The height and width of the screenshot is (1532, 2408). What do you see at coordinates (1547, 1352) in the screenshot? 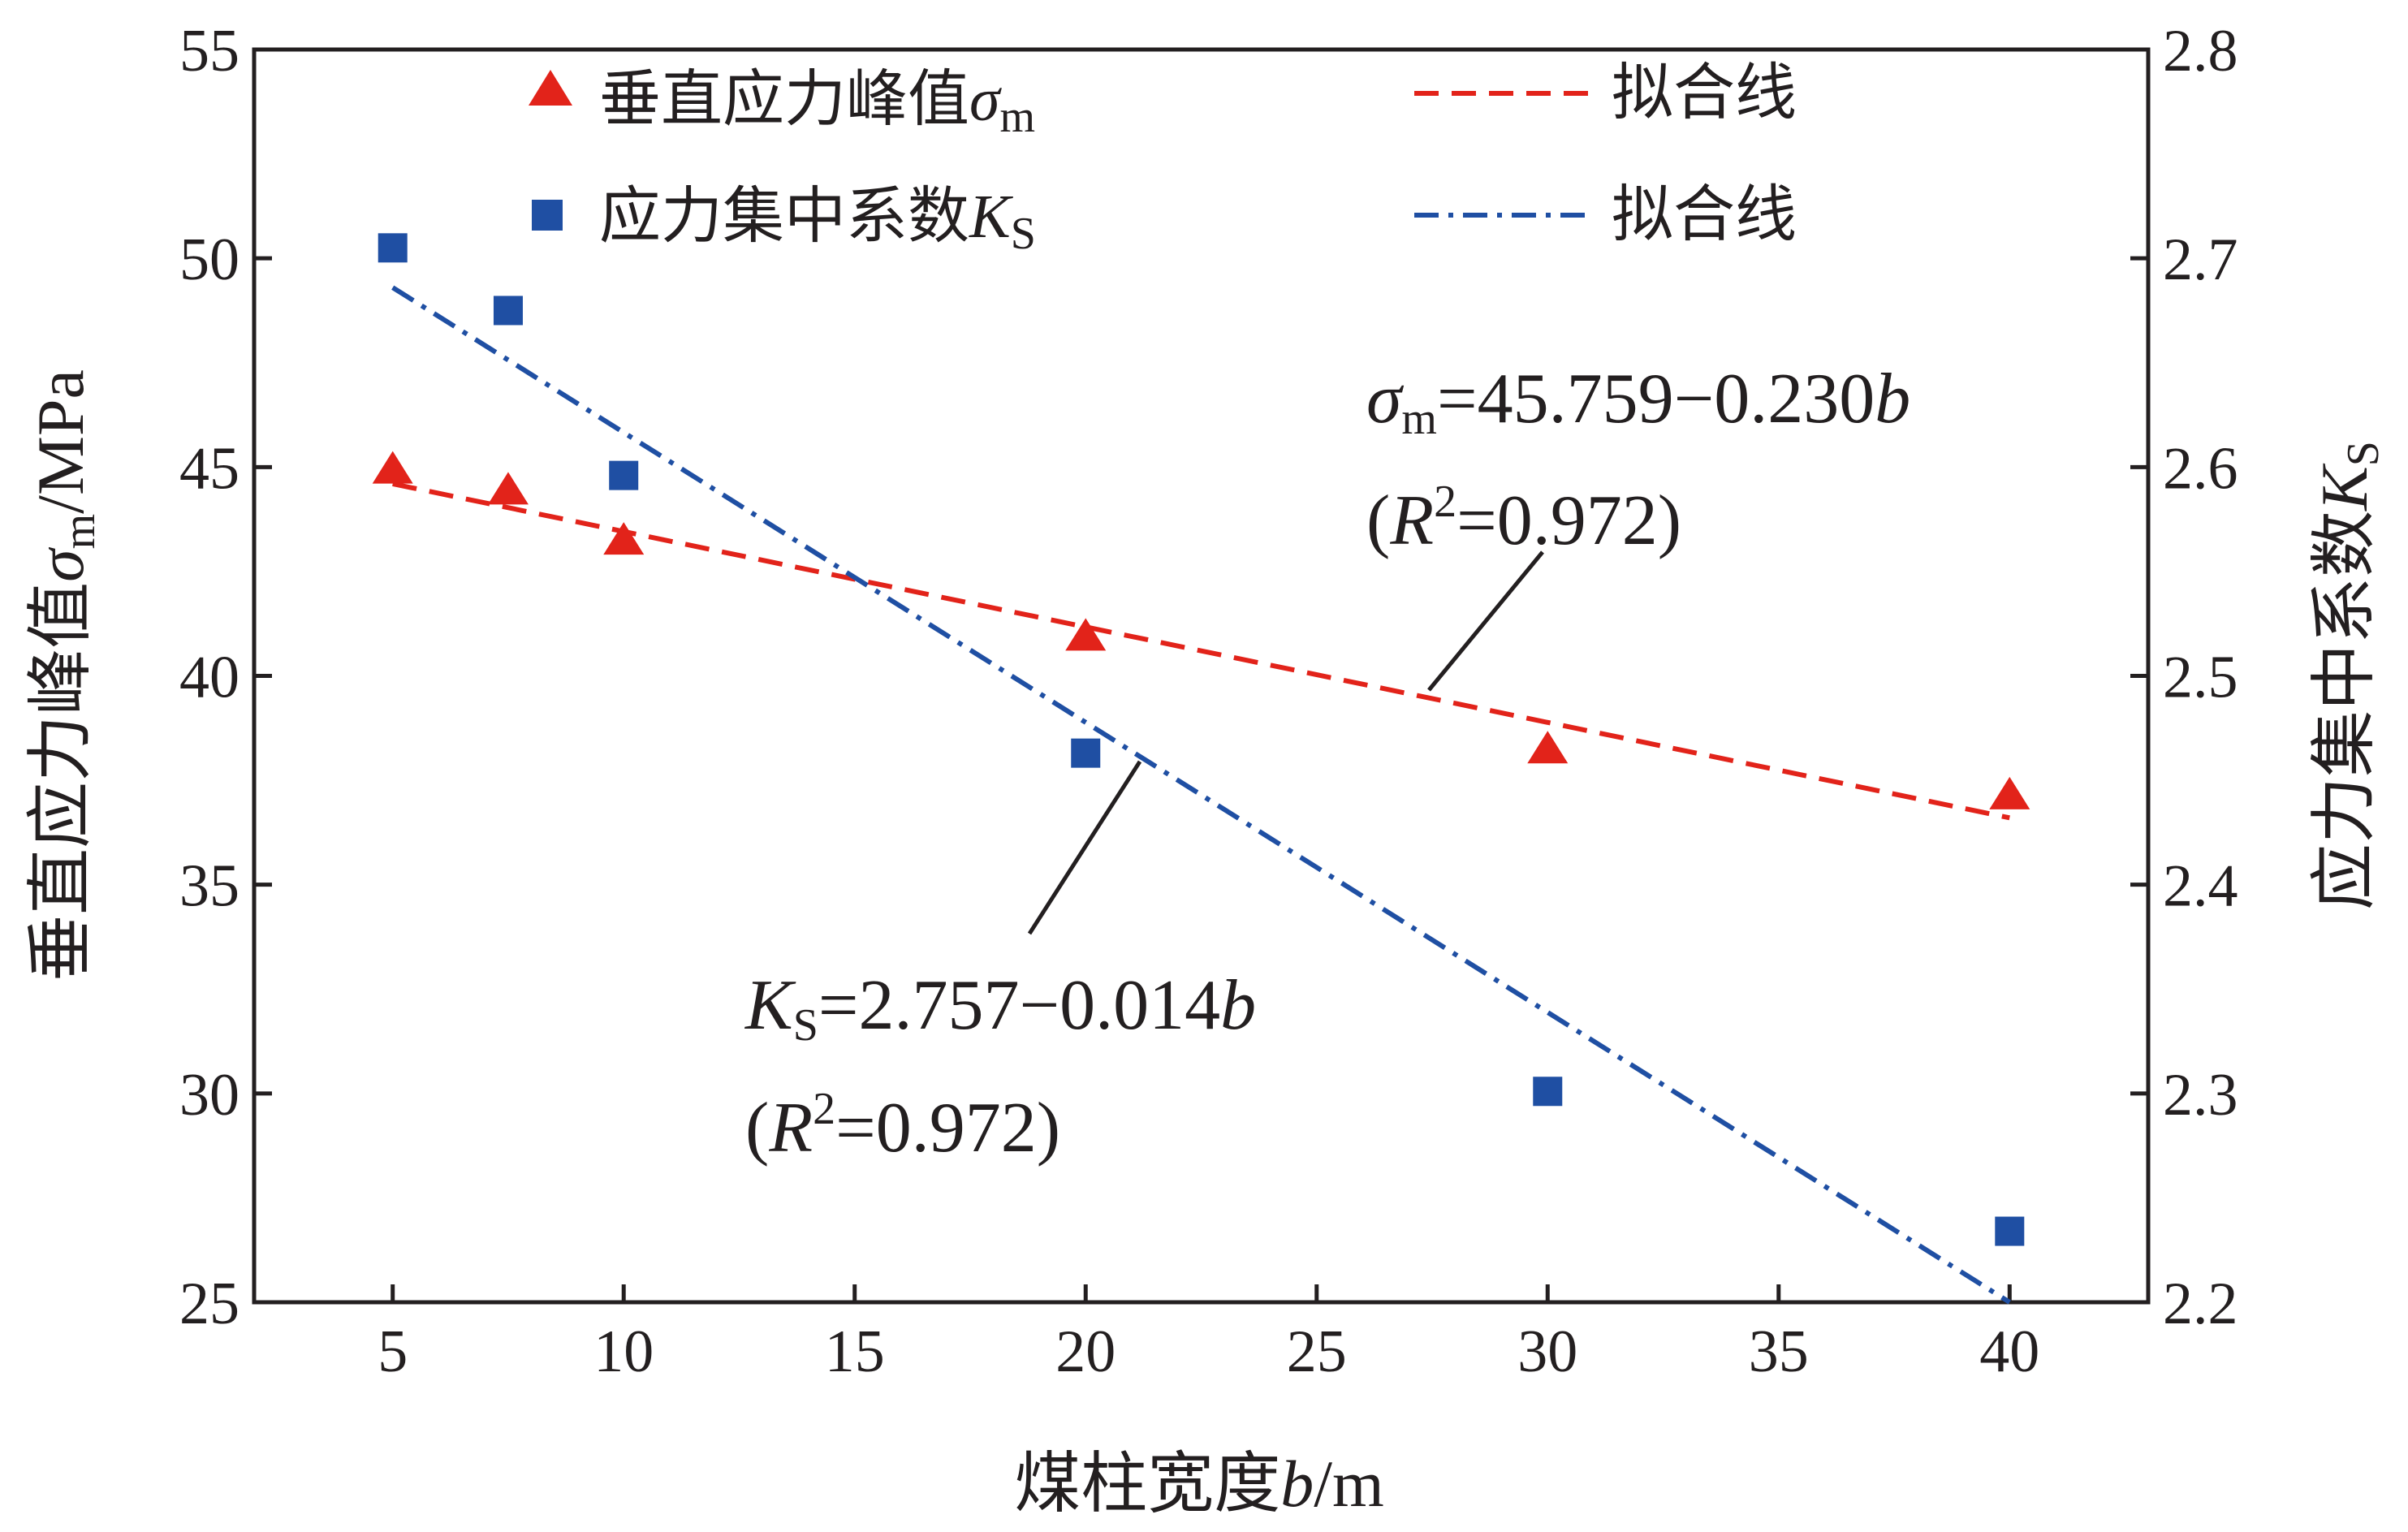
I see `x-tick-label: 30` at bounding box center [1547, 1352].